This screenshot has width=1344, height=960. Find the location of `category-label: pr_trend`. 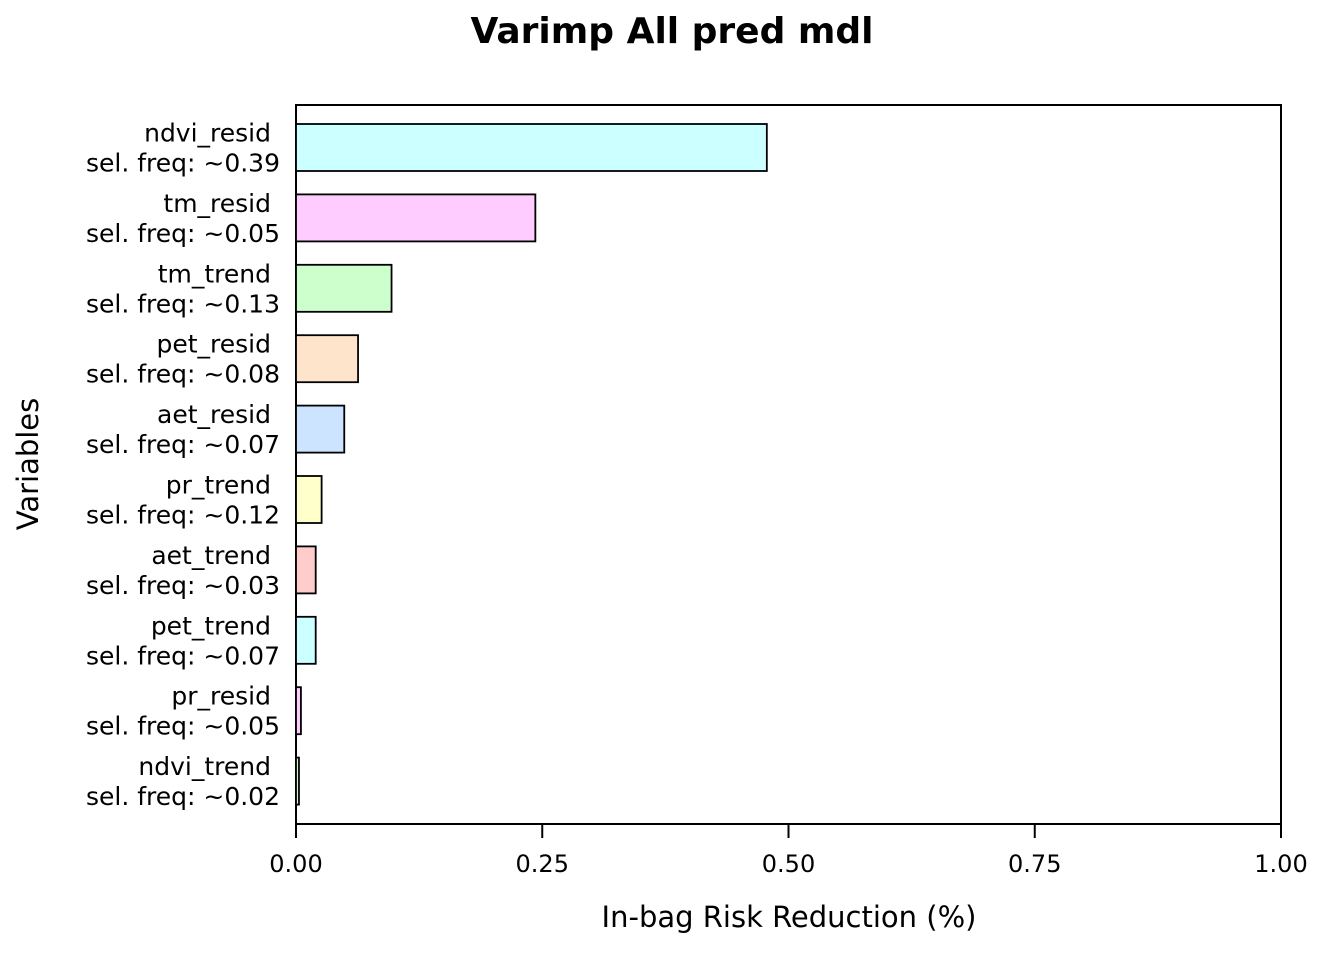

category-label: pr_trend is located at coordinates (218, 485).